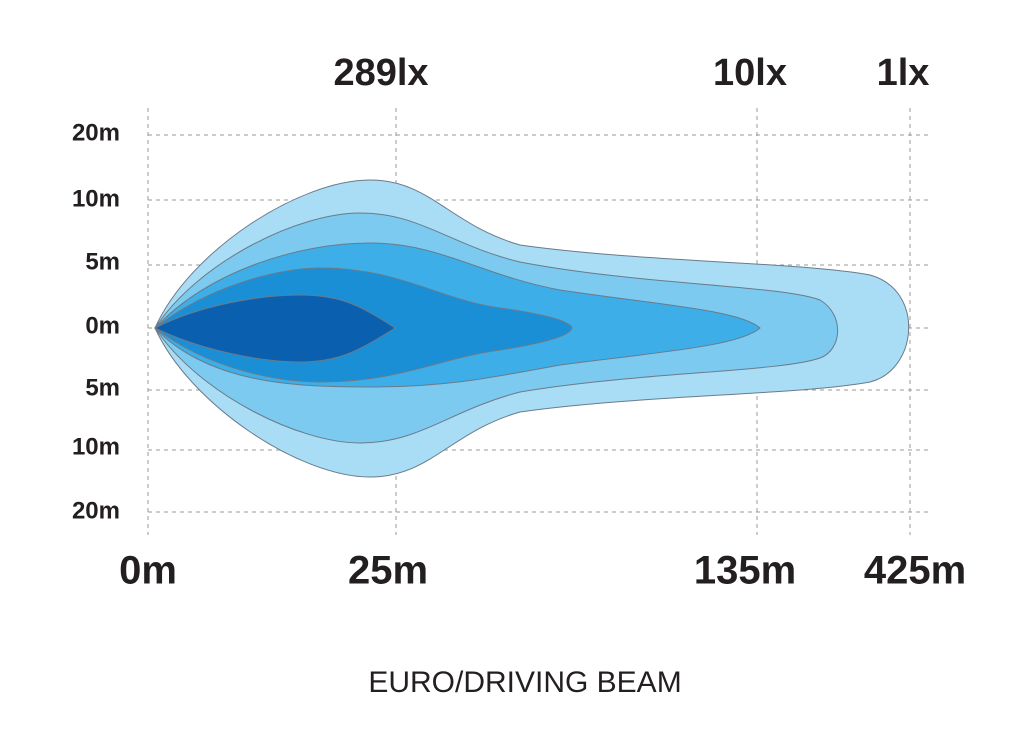  I want to click on contour-inner, so click(274, 328).